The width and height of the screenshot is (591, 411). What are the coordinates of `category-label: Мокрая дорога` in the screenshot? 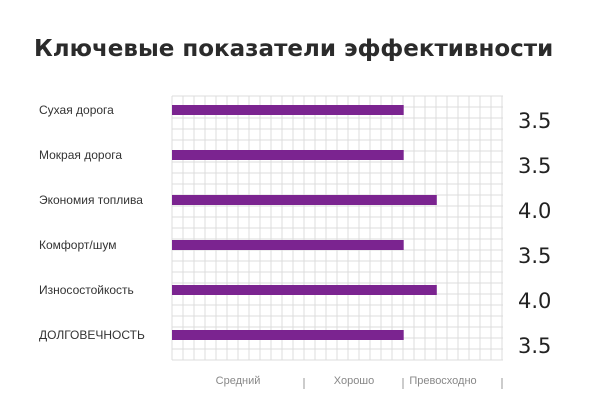 It's located at (81, 155).